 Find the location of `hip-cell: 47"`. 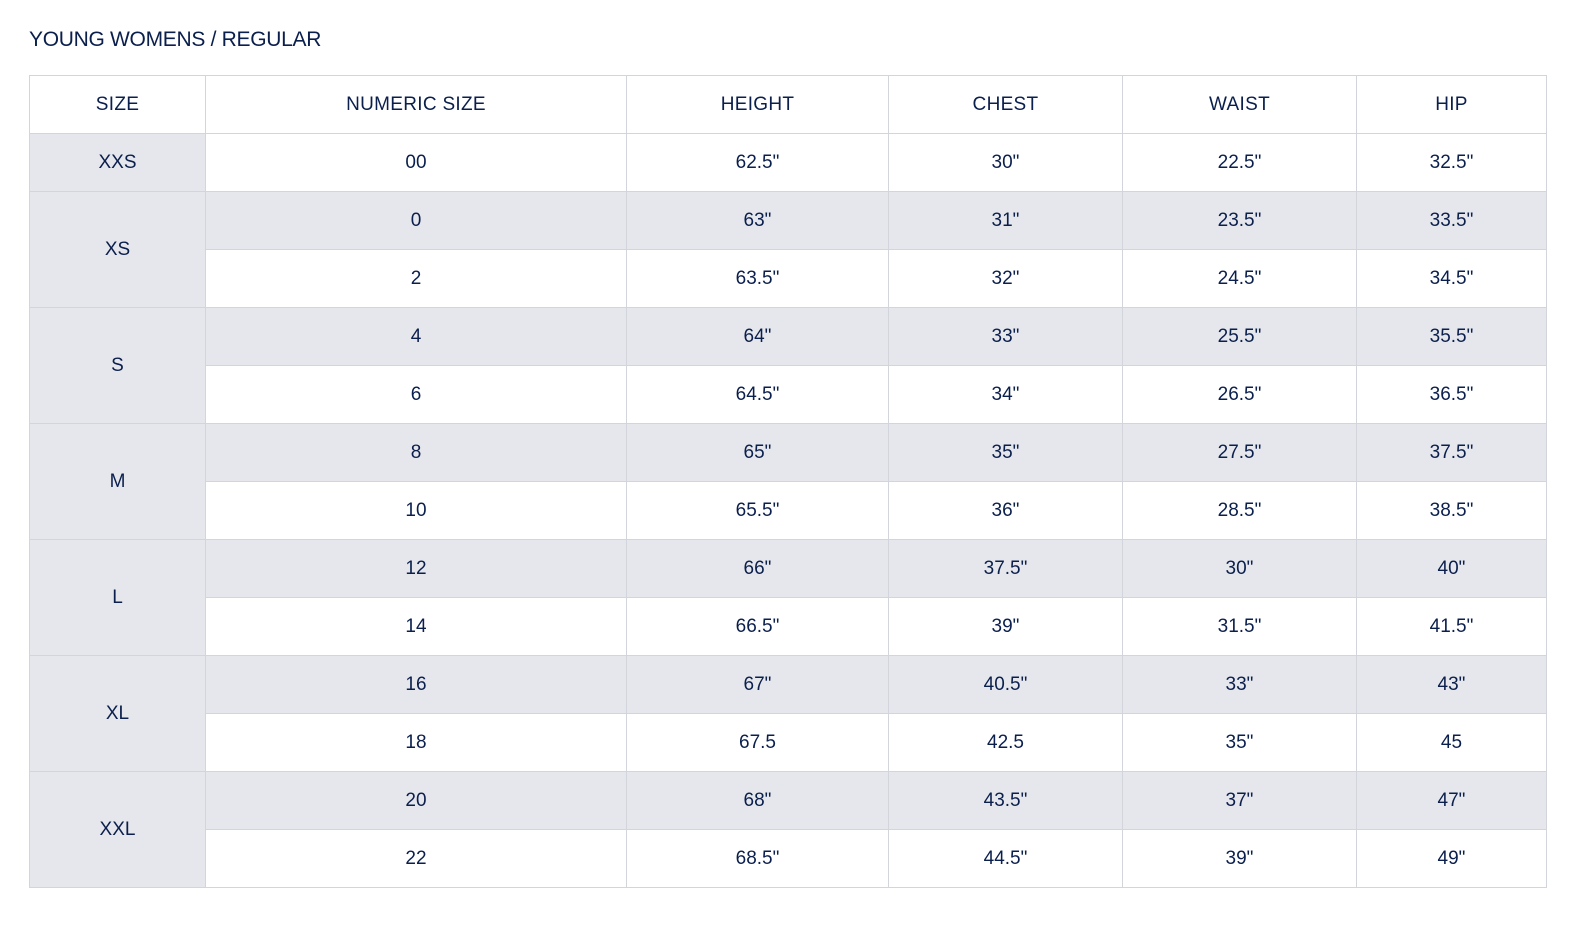

hip-cell: 47" is located at coordinates (1451, 800).